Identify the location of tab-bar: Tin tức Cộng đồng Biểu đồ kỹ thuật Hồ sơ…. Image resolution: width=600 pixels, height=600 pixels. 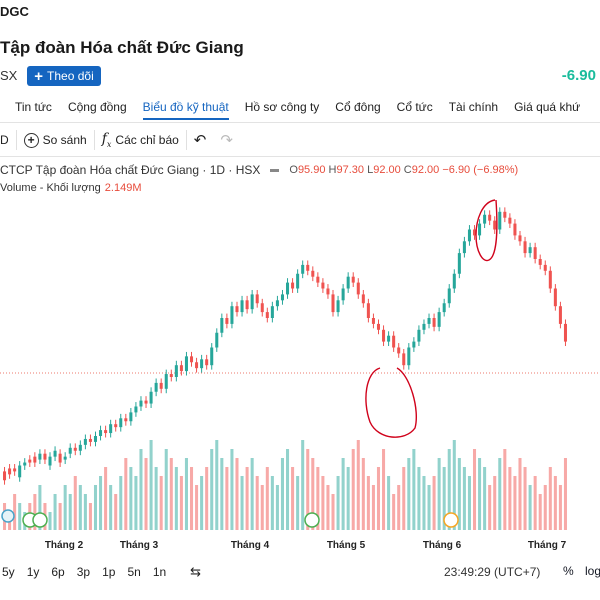
(300, 107).